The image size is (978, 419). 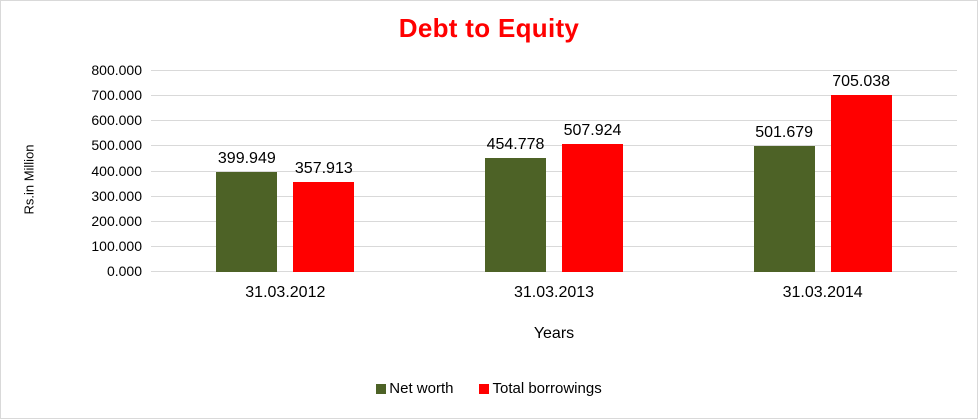 I want to click on y-axis-tick-label: 0.000, so click(x=124, y=271).